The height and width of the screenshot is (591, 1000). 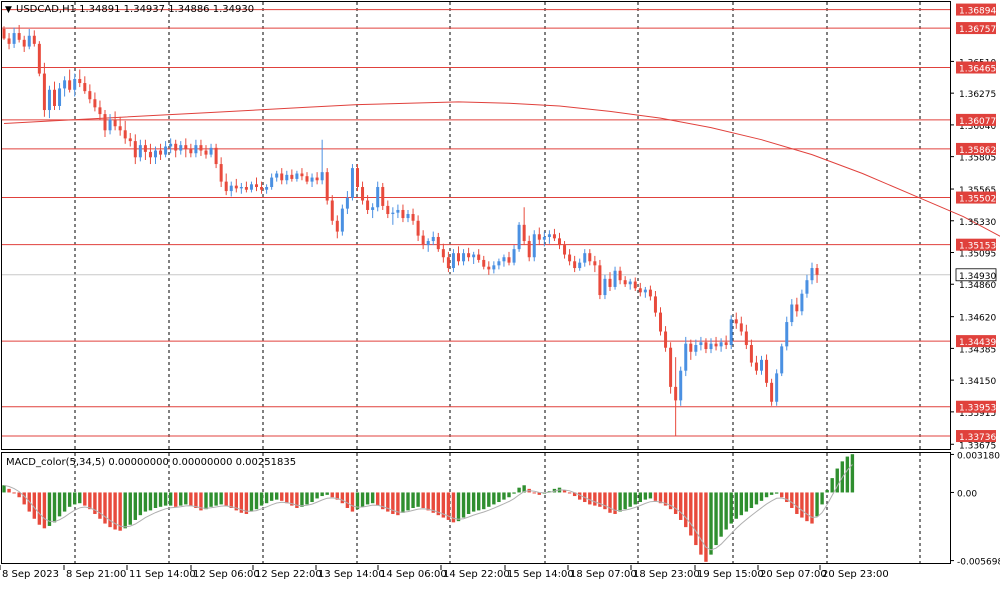 I want to click on macd-axis-label: -0.0056988, so click(x=978, y=563).